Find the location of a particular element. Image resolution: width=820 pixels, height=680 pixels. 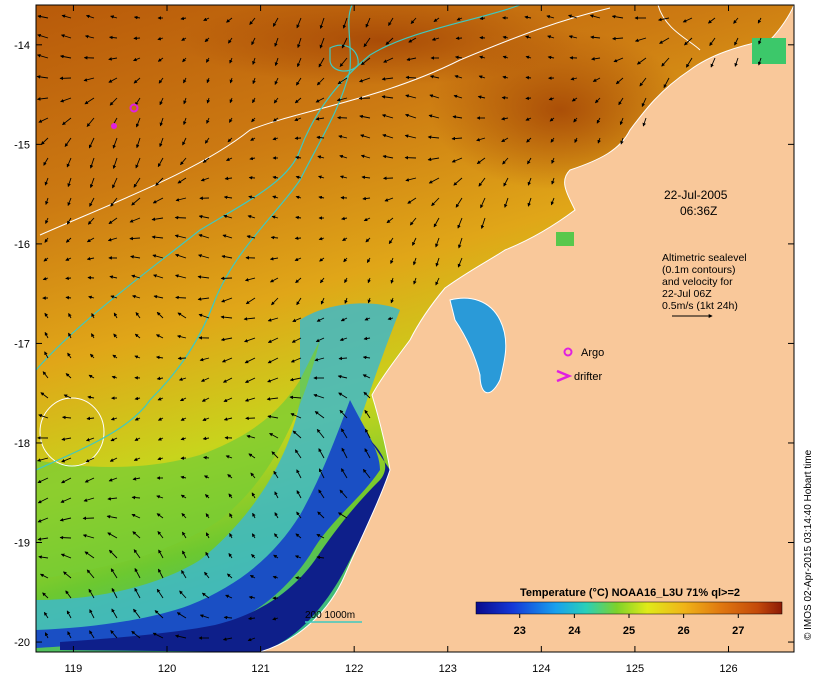

argo-float is located at coordinates (114, 126).